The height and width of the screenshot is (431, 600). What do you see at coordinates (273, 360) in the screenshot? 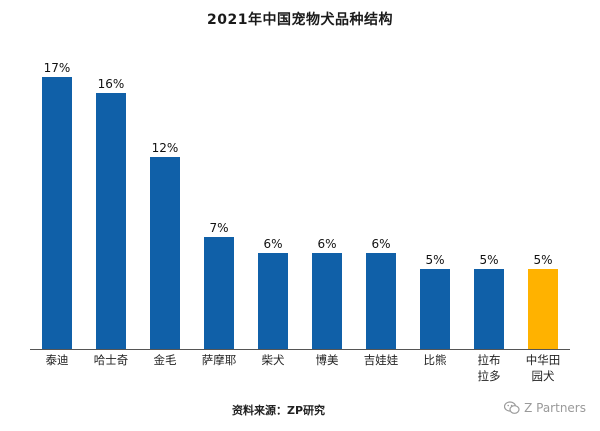
I see `x-tick-label: 柴犬` at bounding box center [273, 360].